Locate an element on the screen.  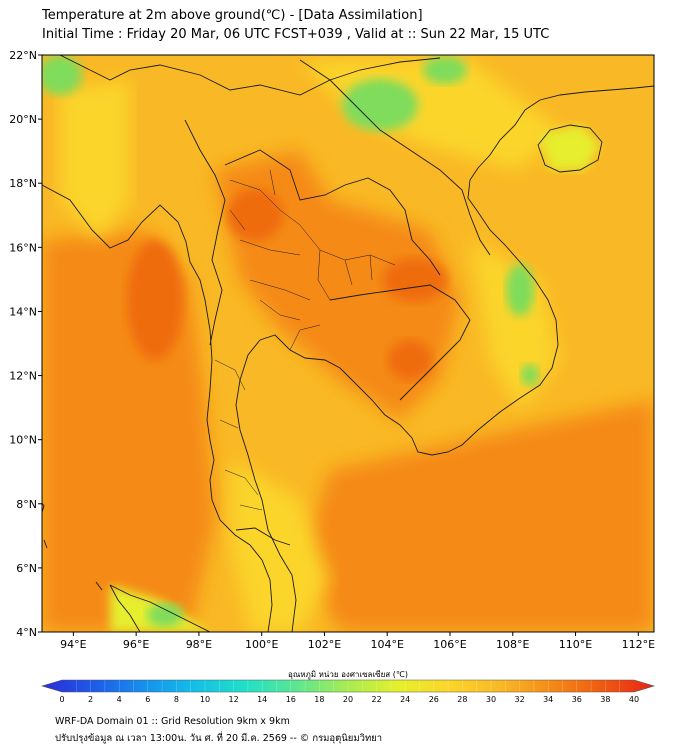
province-lines is located at coordinates (305, 340).